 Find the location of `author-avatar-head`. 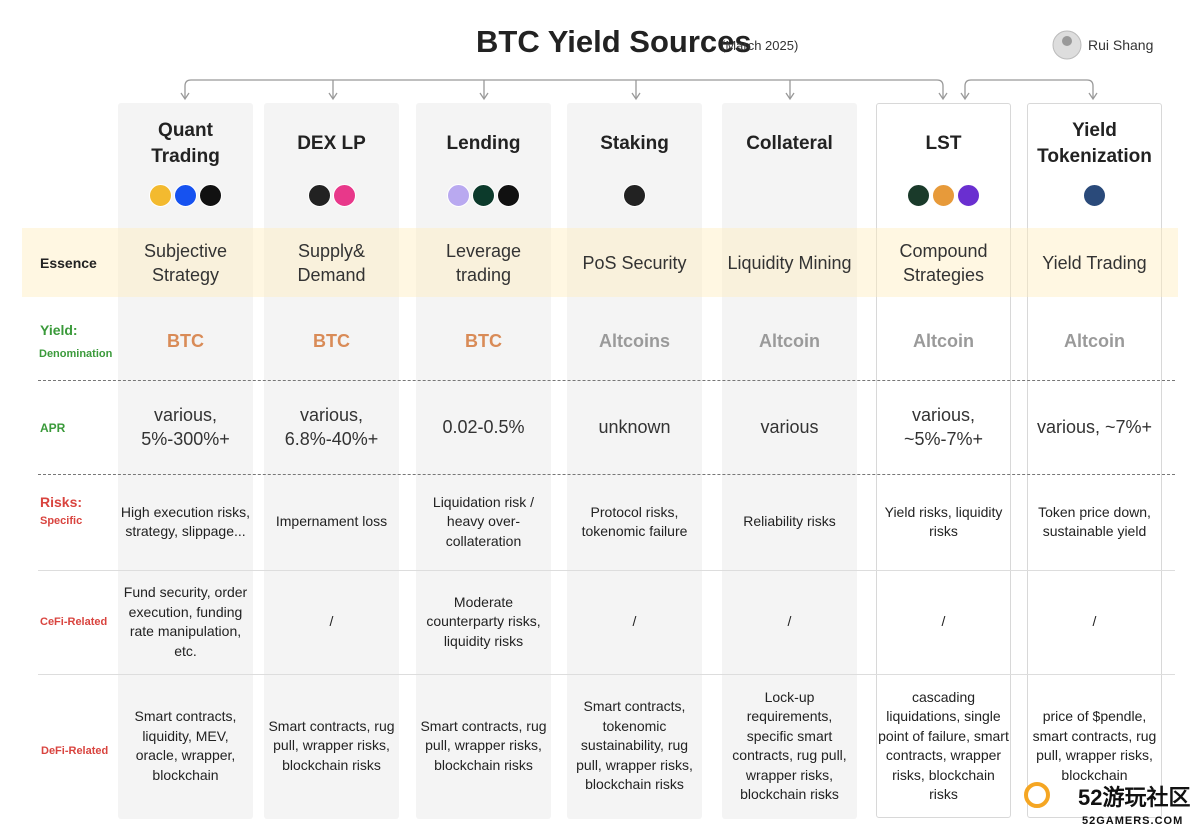

author-avatar-head is located at coordinates (1067, 41).